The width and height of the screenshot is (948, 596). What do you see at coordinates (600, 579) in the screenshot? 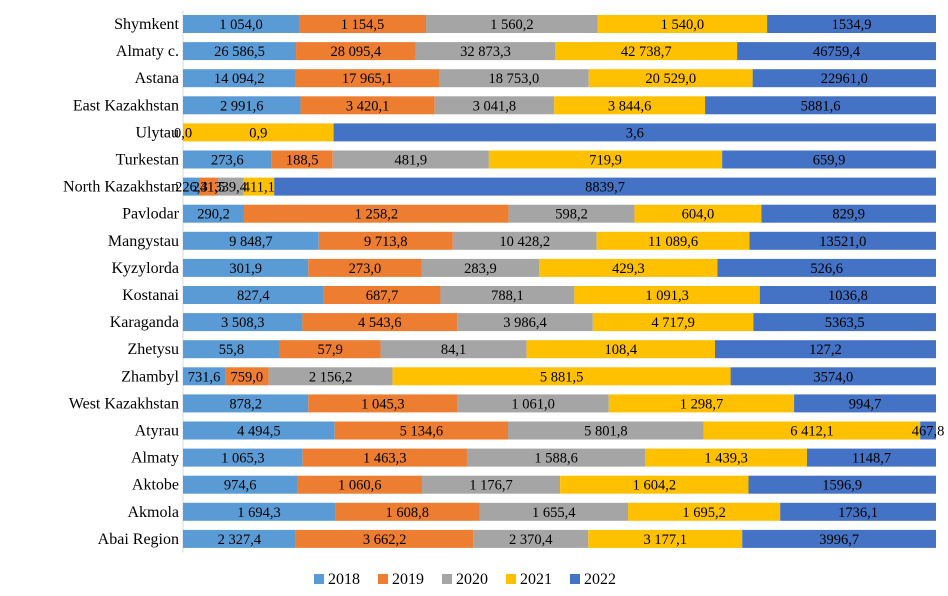
I see `legend-label-2022: 2022` at bounding box center [600, 579].